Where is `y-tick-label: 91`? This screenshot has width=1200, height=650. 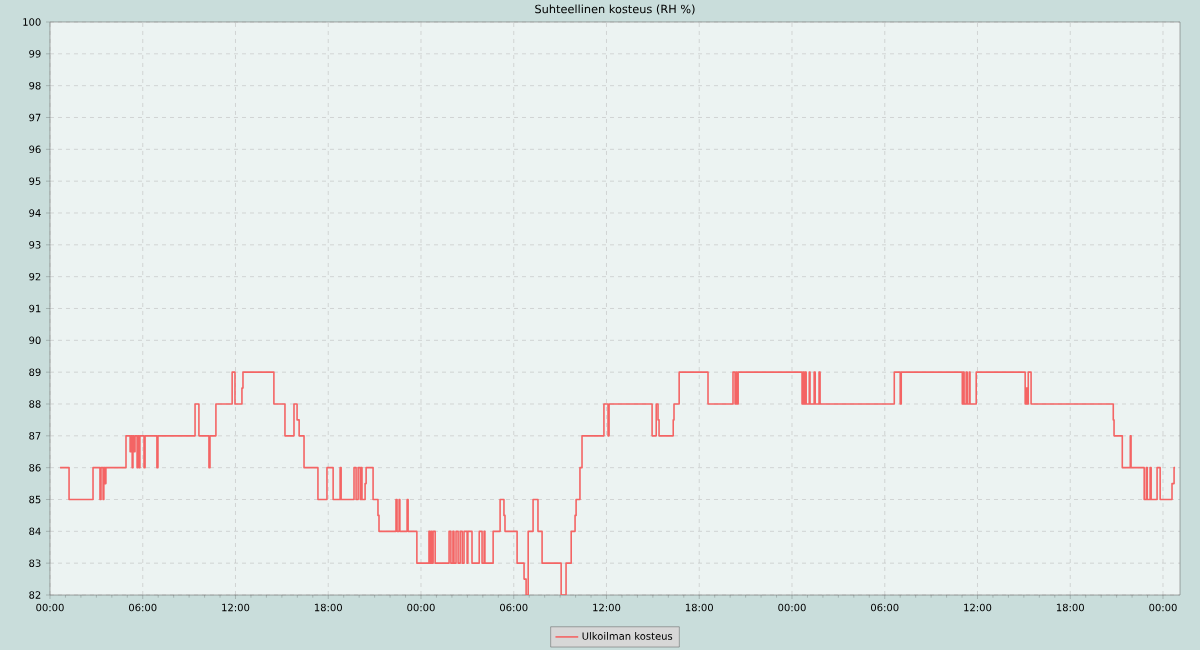
y-tick-label: 91 is located at coordinates (35, 308).